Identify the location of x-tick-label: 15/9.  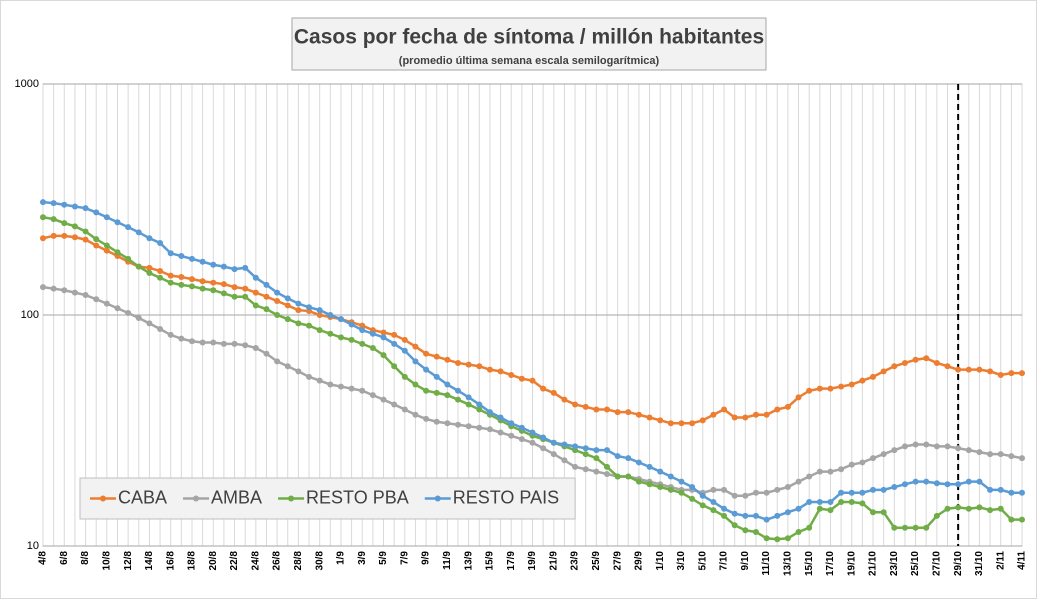
(490, 561).